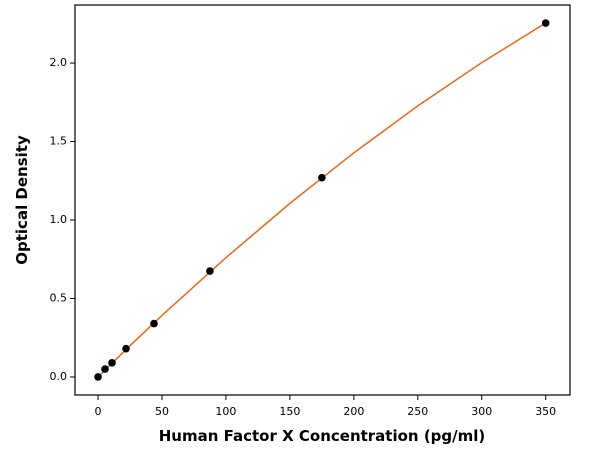 Image resolution: width=600 pixels, height=450 pixels. I want to click on x-tick-label: 0, so click(98, 411).